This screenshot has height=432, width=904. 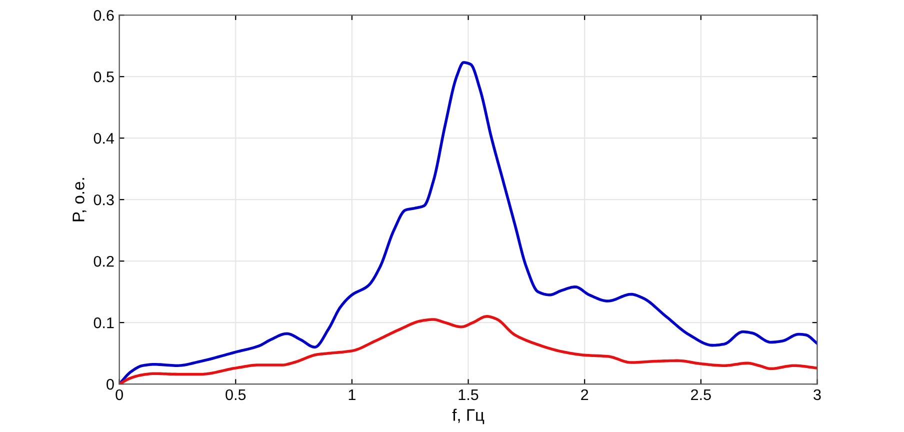 I want to click on y-tick-label: 0.4, so click(x=104, y=138).